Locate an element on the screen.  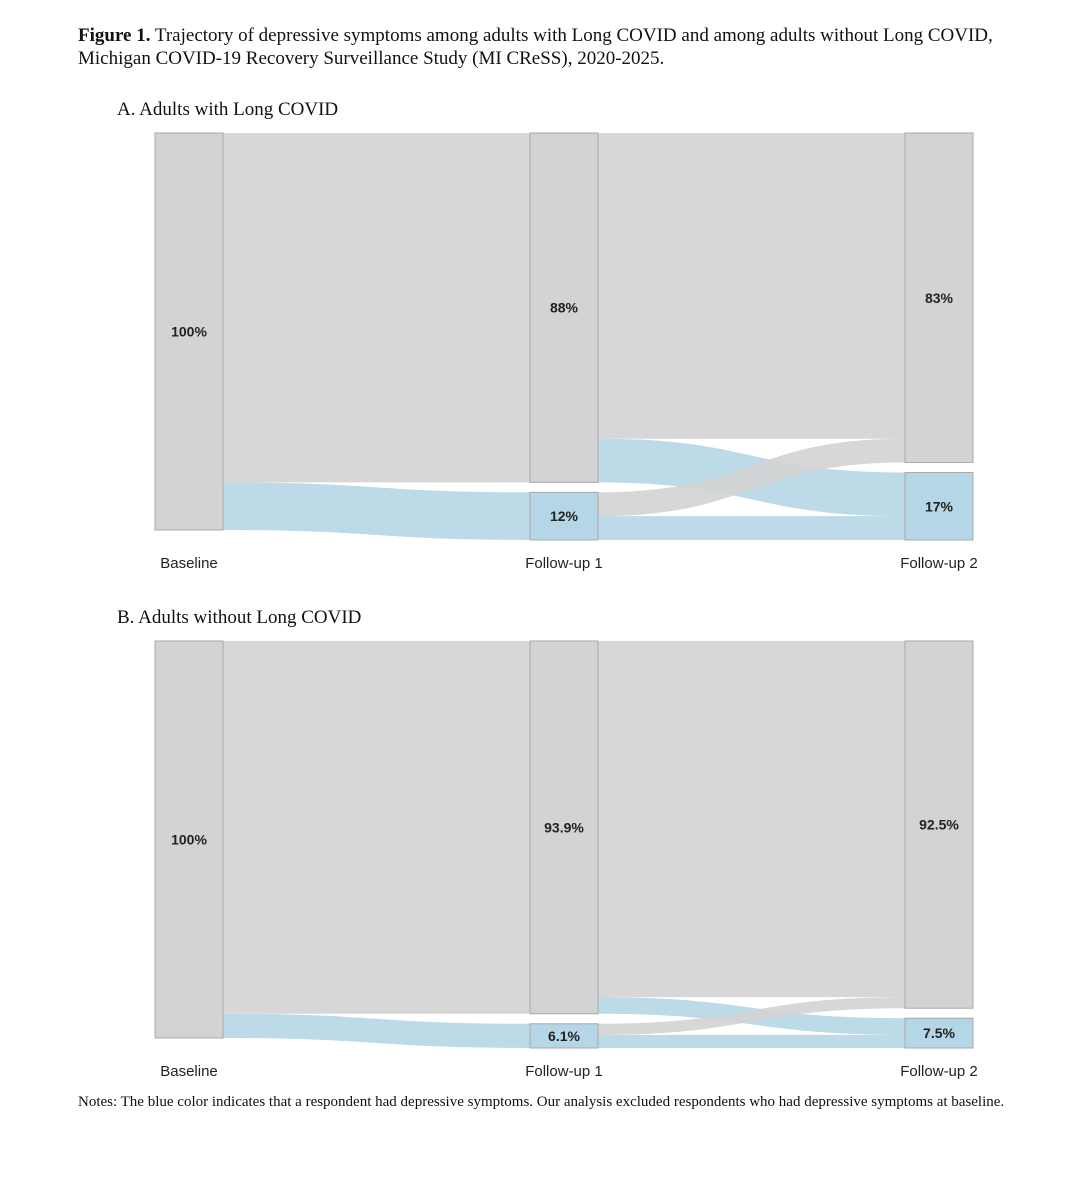
node-label: 93.9% is located at coordinates (564, 827).